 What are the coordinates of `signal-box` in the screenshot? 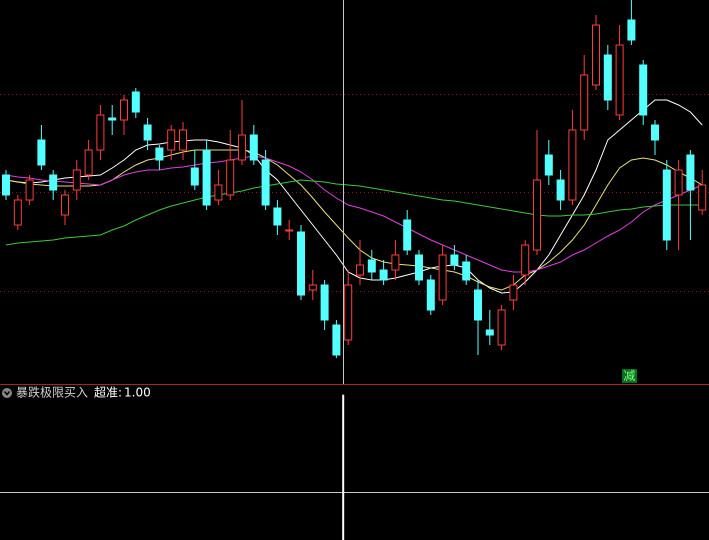 It's located at (629, 376).